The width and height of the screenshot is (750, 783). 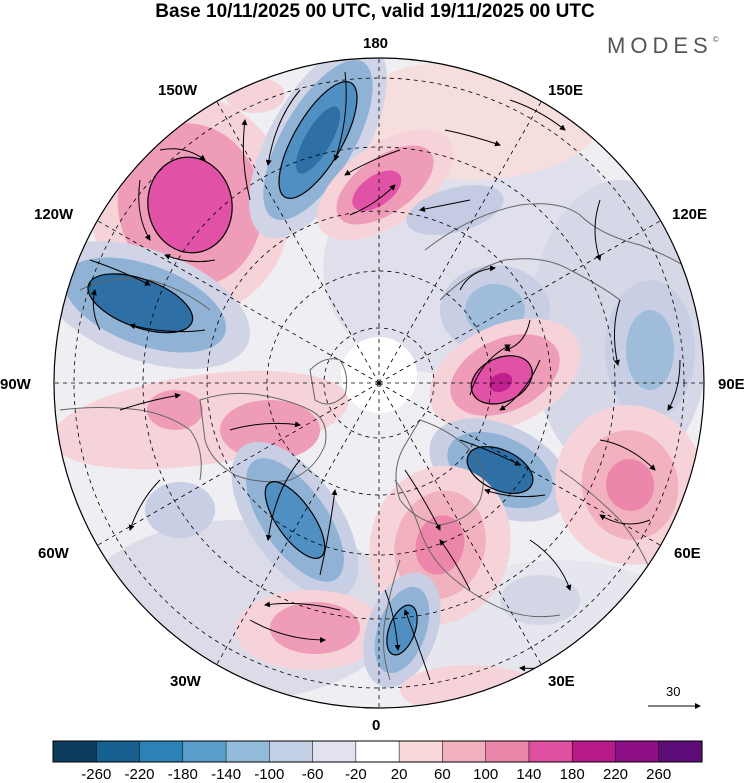 I want to click on colorbar-tick-label: 60, so click(x=442, y=774).